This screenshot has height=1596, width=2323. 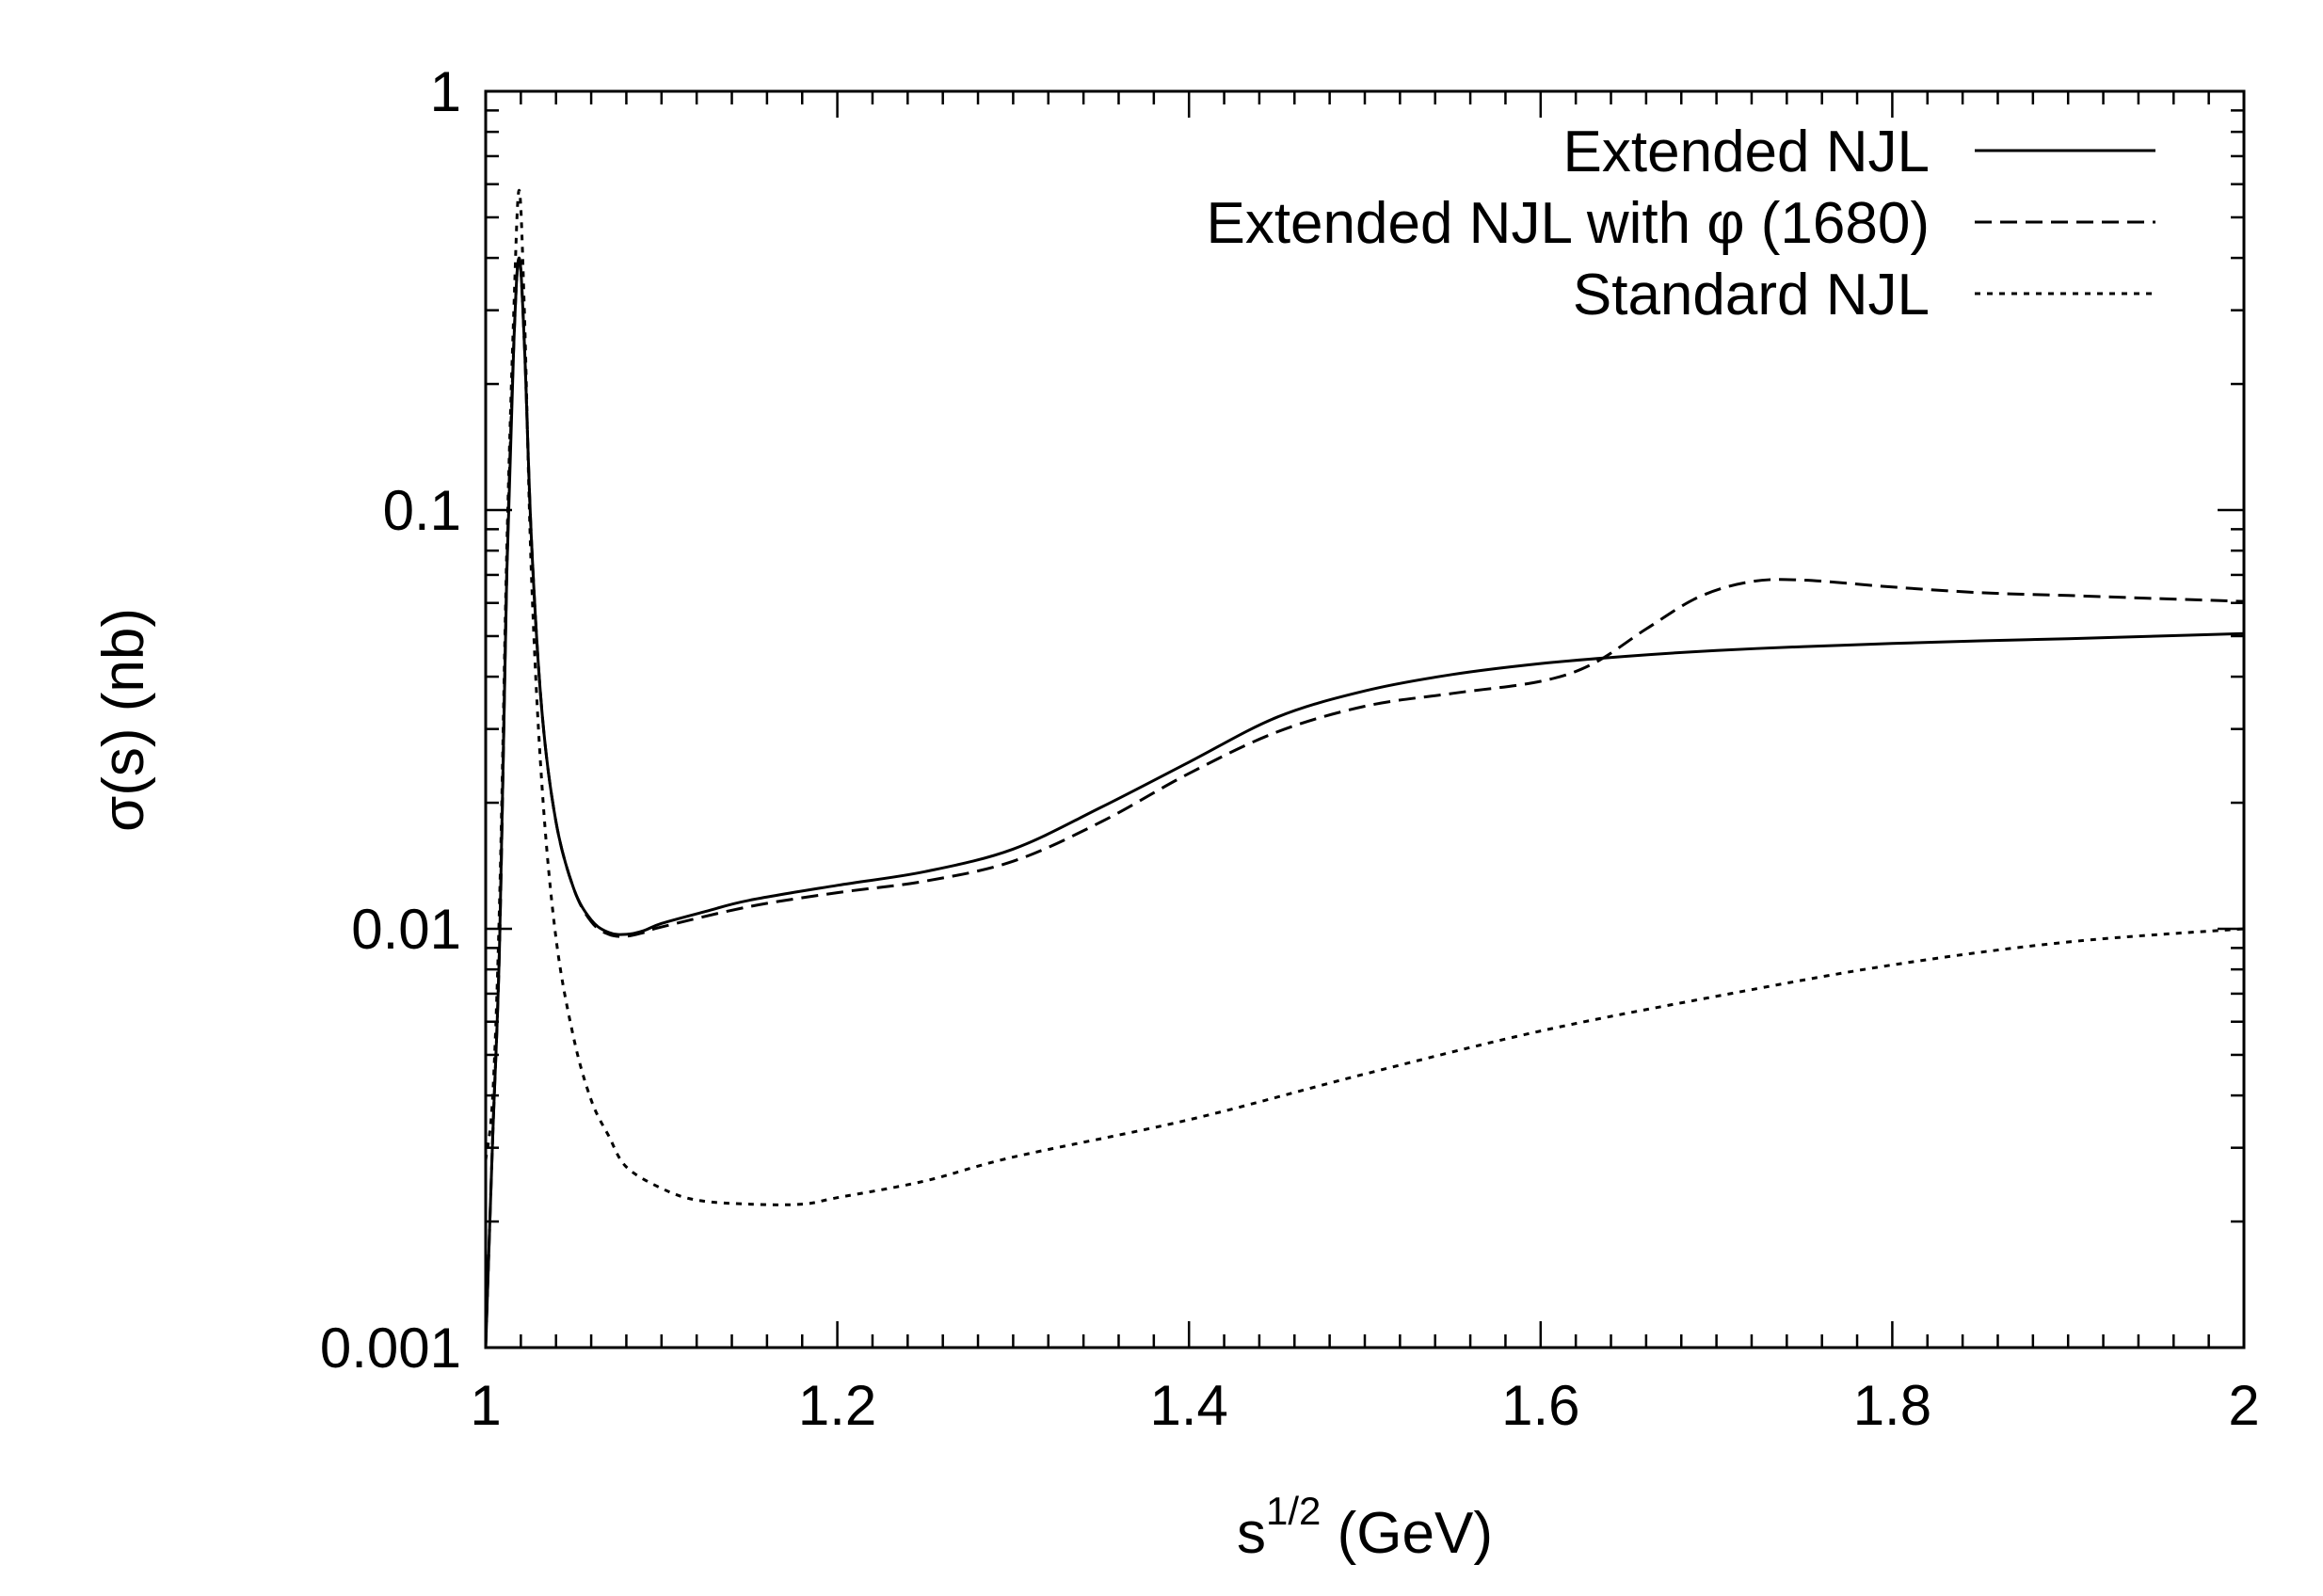 I want to click on x-tick-labels: 1 1.2 1.4 1.6 1.8 2, so click(x=1364, y=1405).